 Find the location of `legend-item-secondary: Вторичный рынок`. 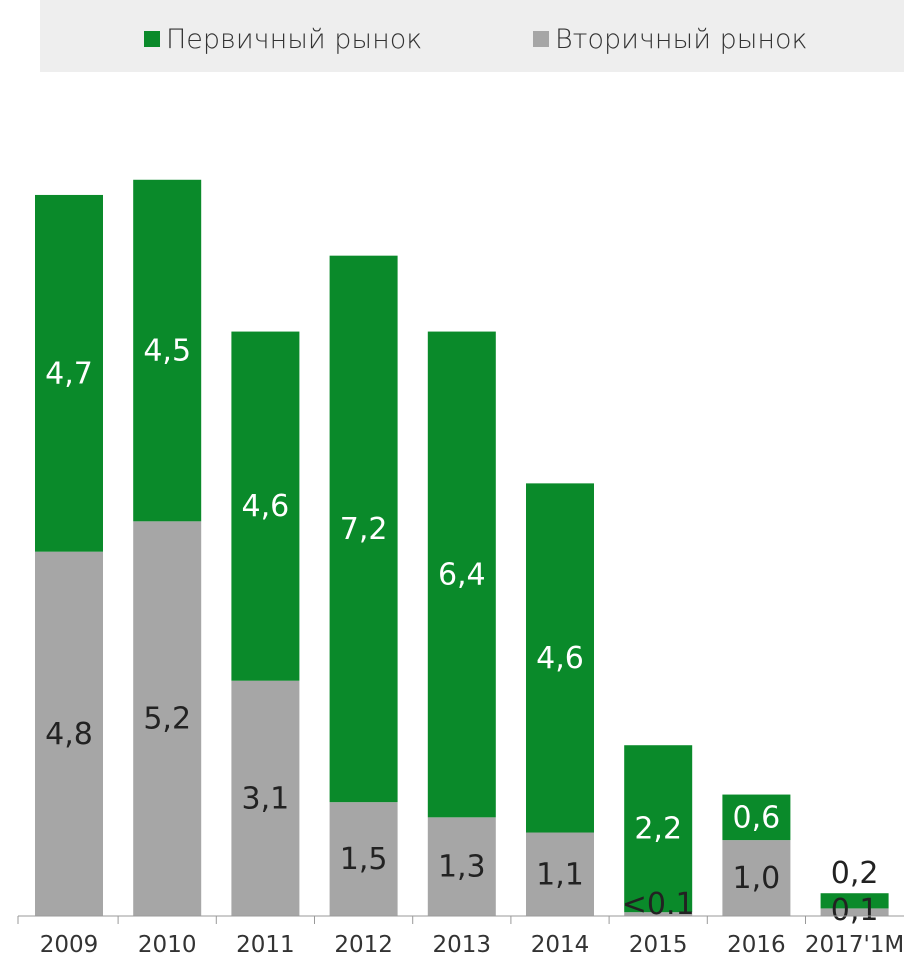

legend-item-secondary: Вторичный рынок is located at coordinates (670, 39).